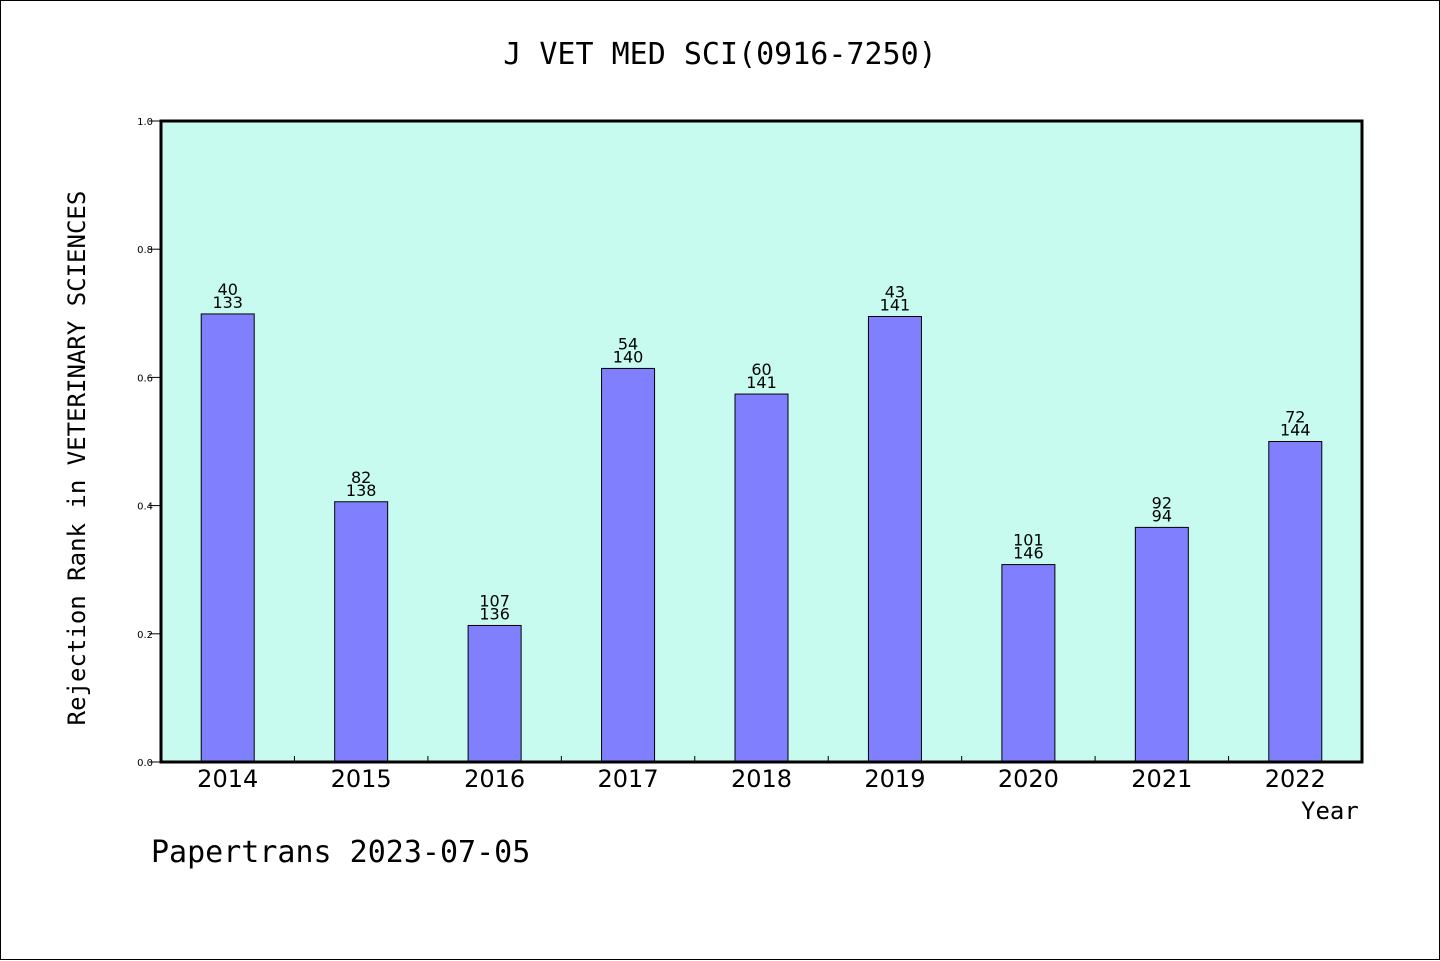 Image resolution: width=1440 pixels, height=961 pixels. I want to click on bar-label-top: 40, so click(228, 289).